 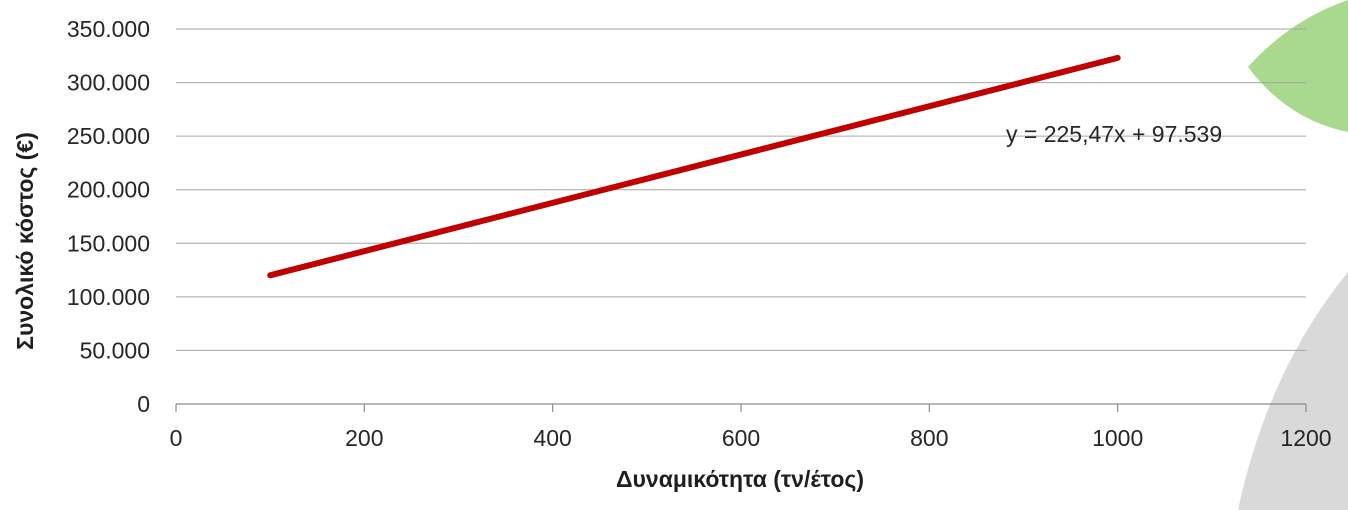 What do you see at coordinates (741, 407) in the screenshot?
I see `axes` at bounding box center [741, 407].